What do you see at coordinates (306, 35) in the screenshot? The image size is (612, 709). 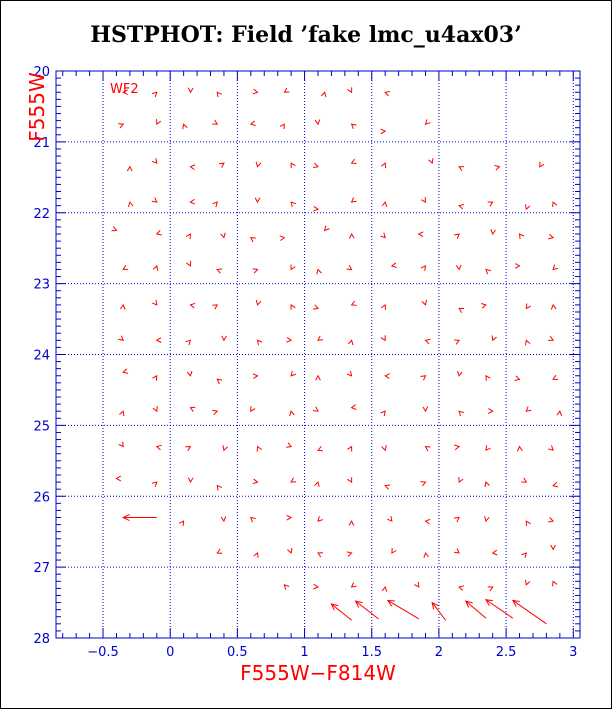 I see `chart-title: HSTPHOT: Field ’fake lmc_u4ax03’` at bounding box center [306, 35].